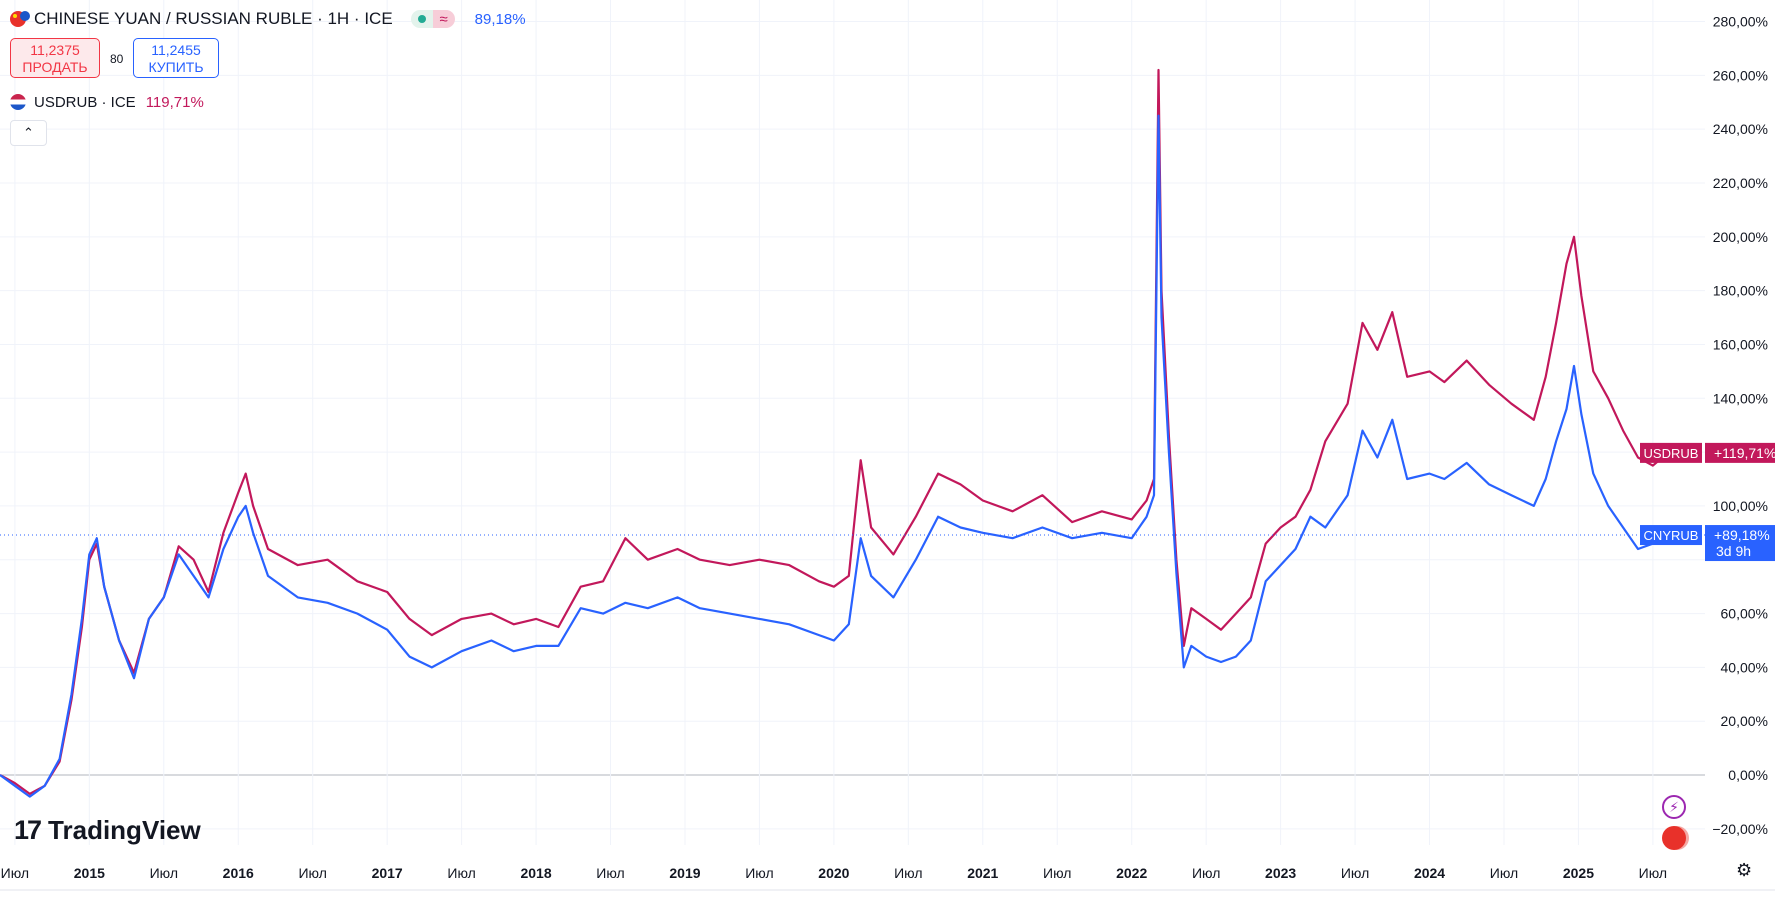  What do you see at coordinates (982, 873) in the screenshot?
I see `x-tick-label: 2021` at bounding box center [982, 873].